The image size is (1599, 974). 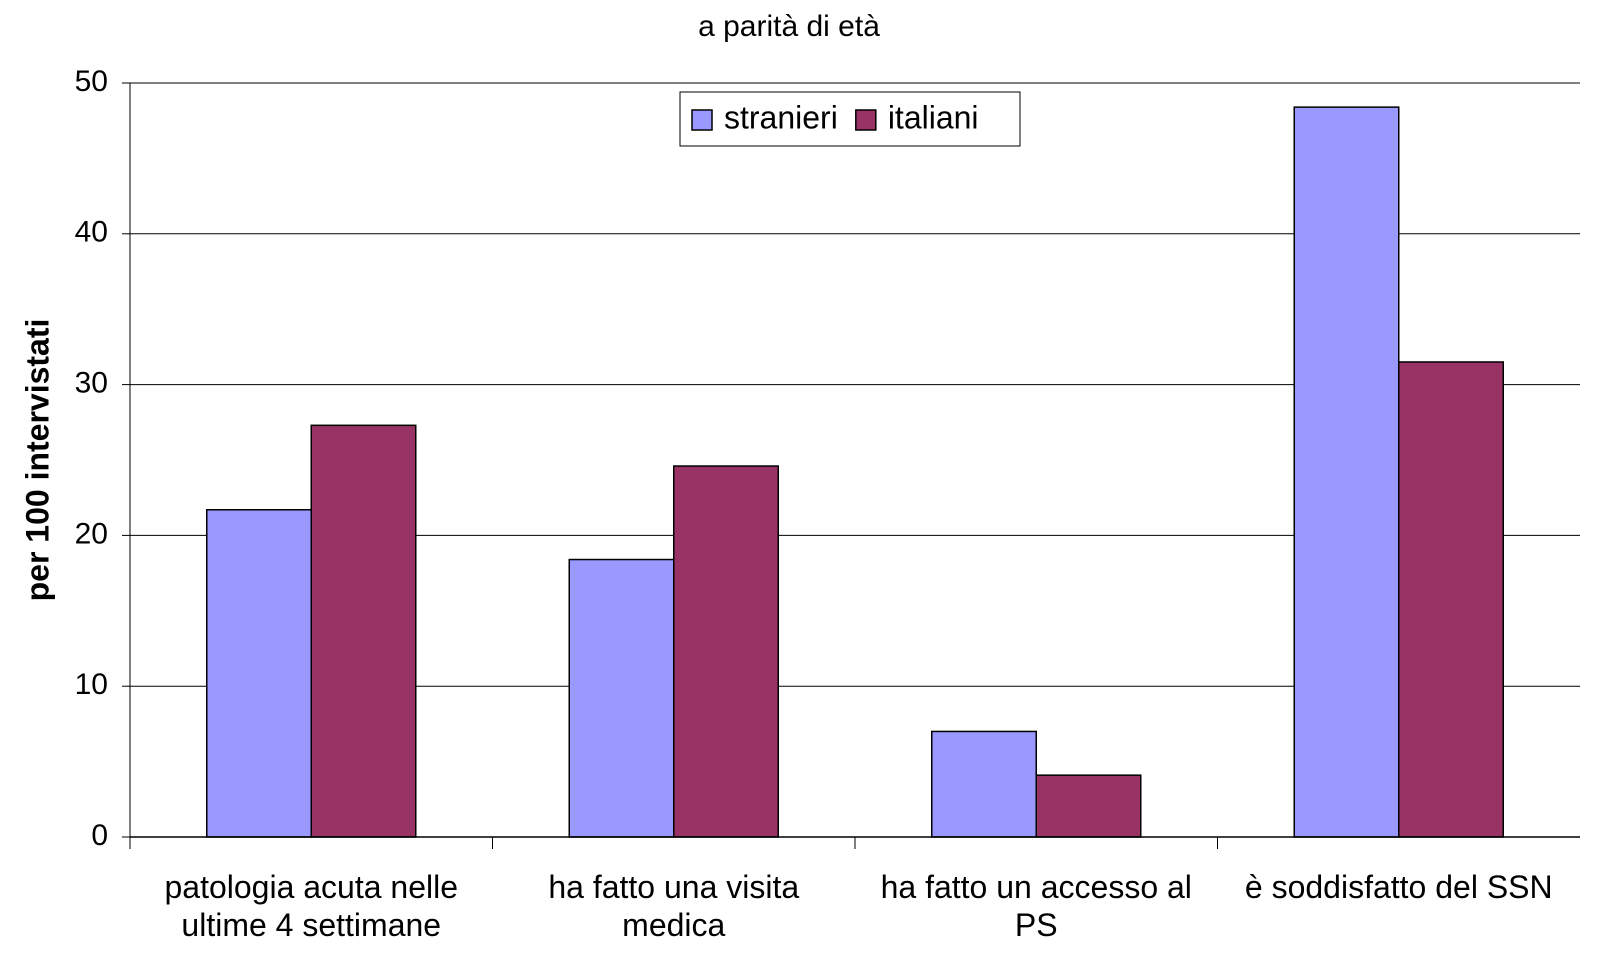 What do you see at coordinates (99, 835) in the screenshot?
I see `y-tick-label: 0` at bounding box center [99, 835].